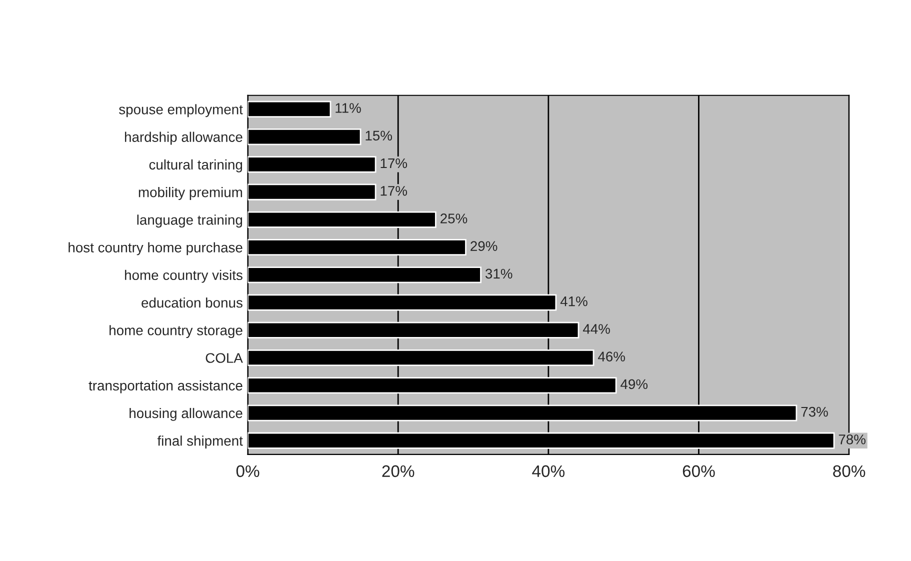 Image resolution: width=911 pixels, height=561 pixels. I want to click on y-tick-label: cultural tarining, so click(195, 165).